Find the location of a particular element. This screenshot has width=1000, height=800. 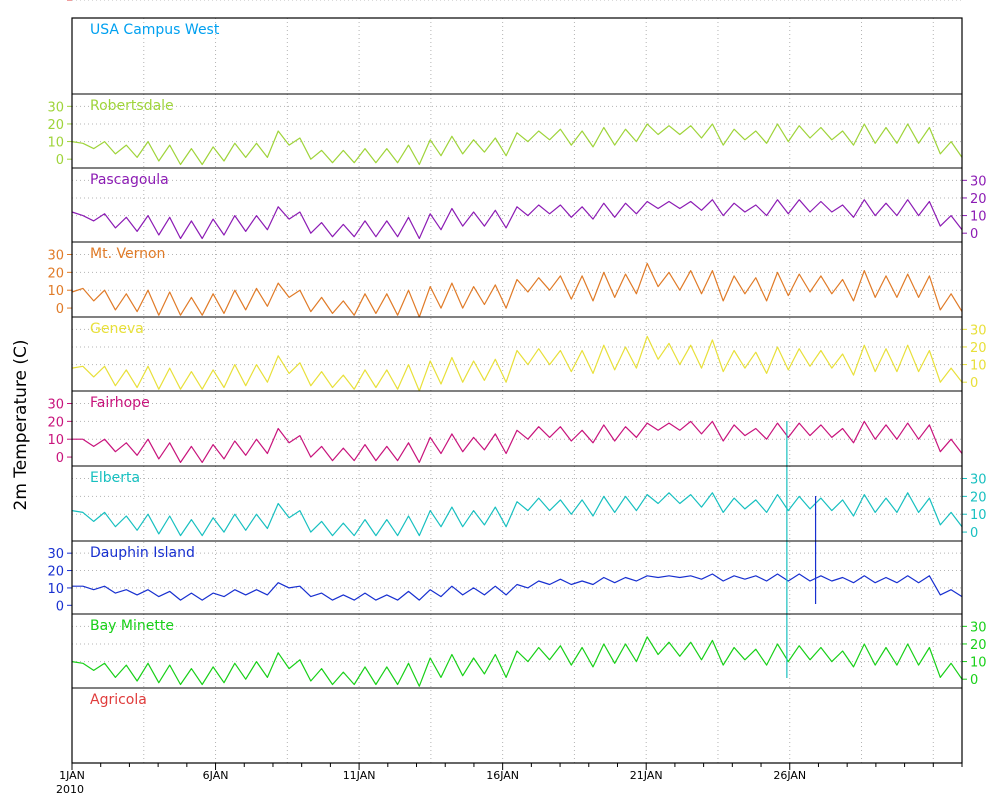

panel-label: Elberta is located at coordinates (115, 478).